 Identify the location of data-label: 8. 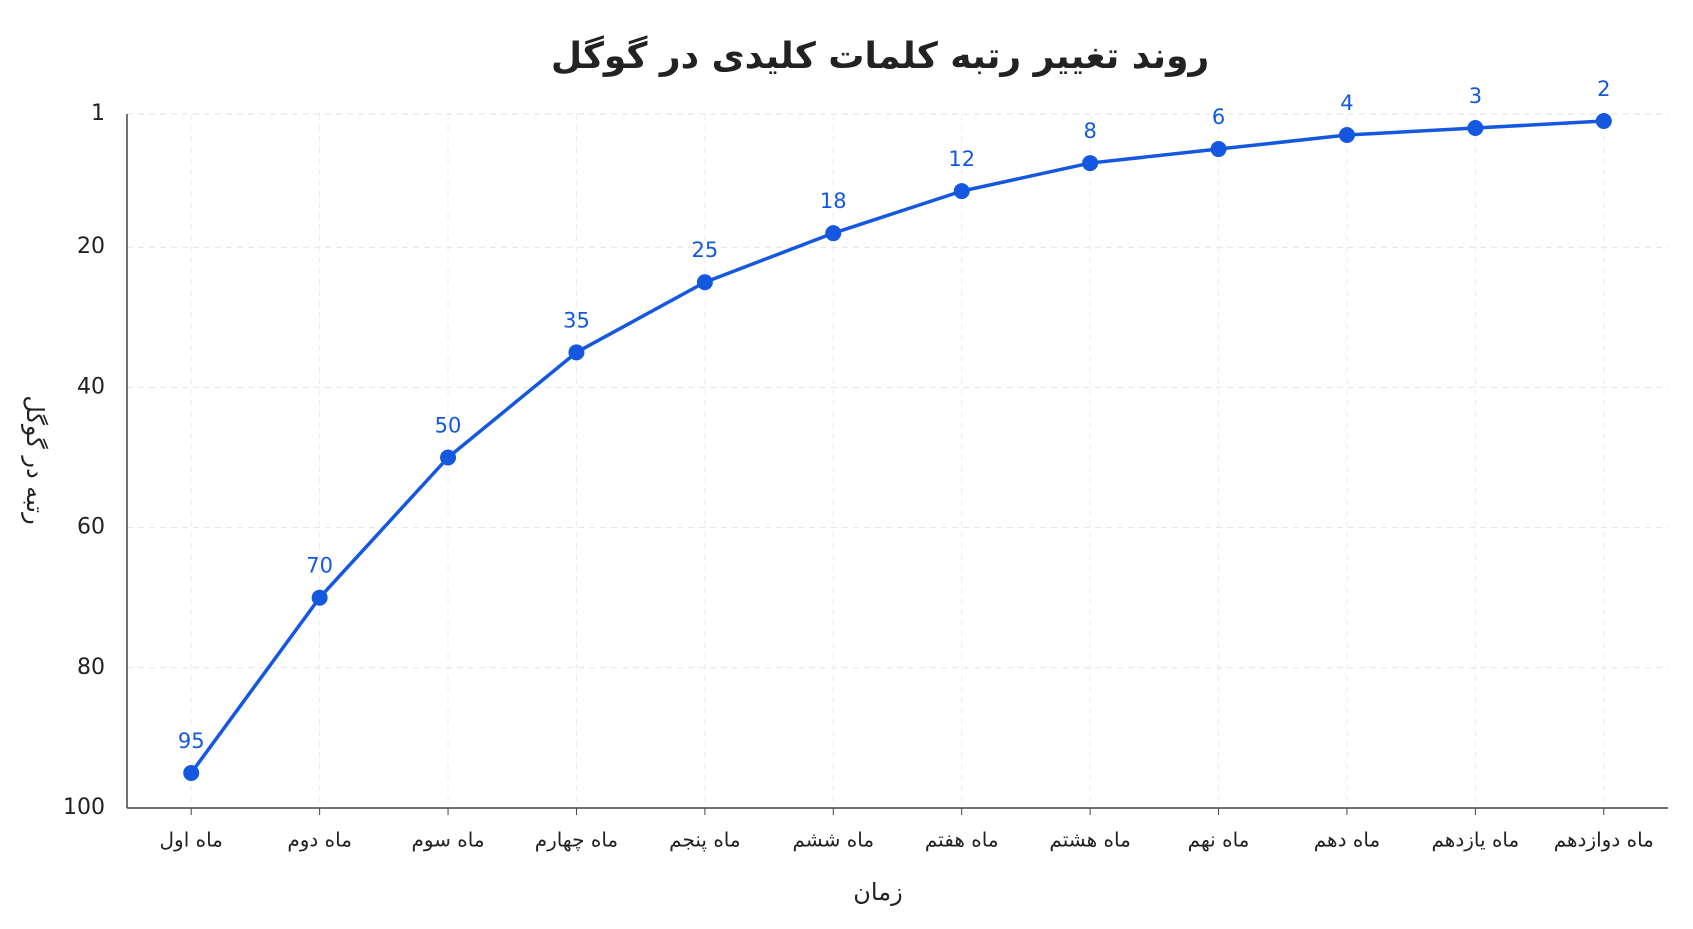
(1089, 131).